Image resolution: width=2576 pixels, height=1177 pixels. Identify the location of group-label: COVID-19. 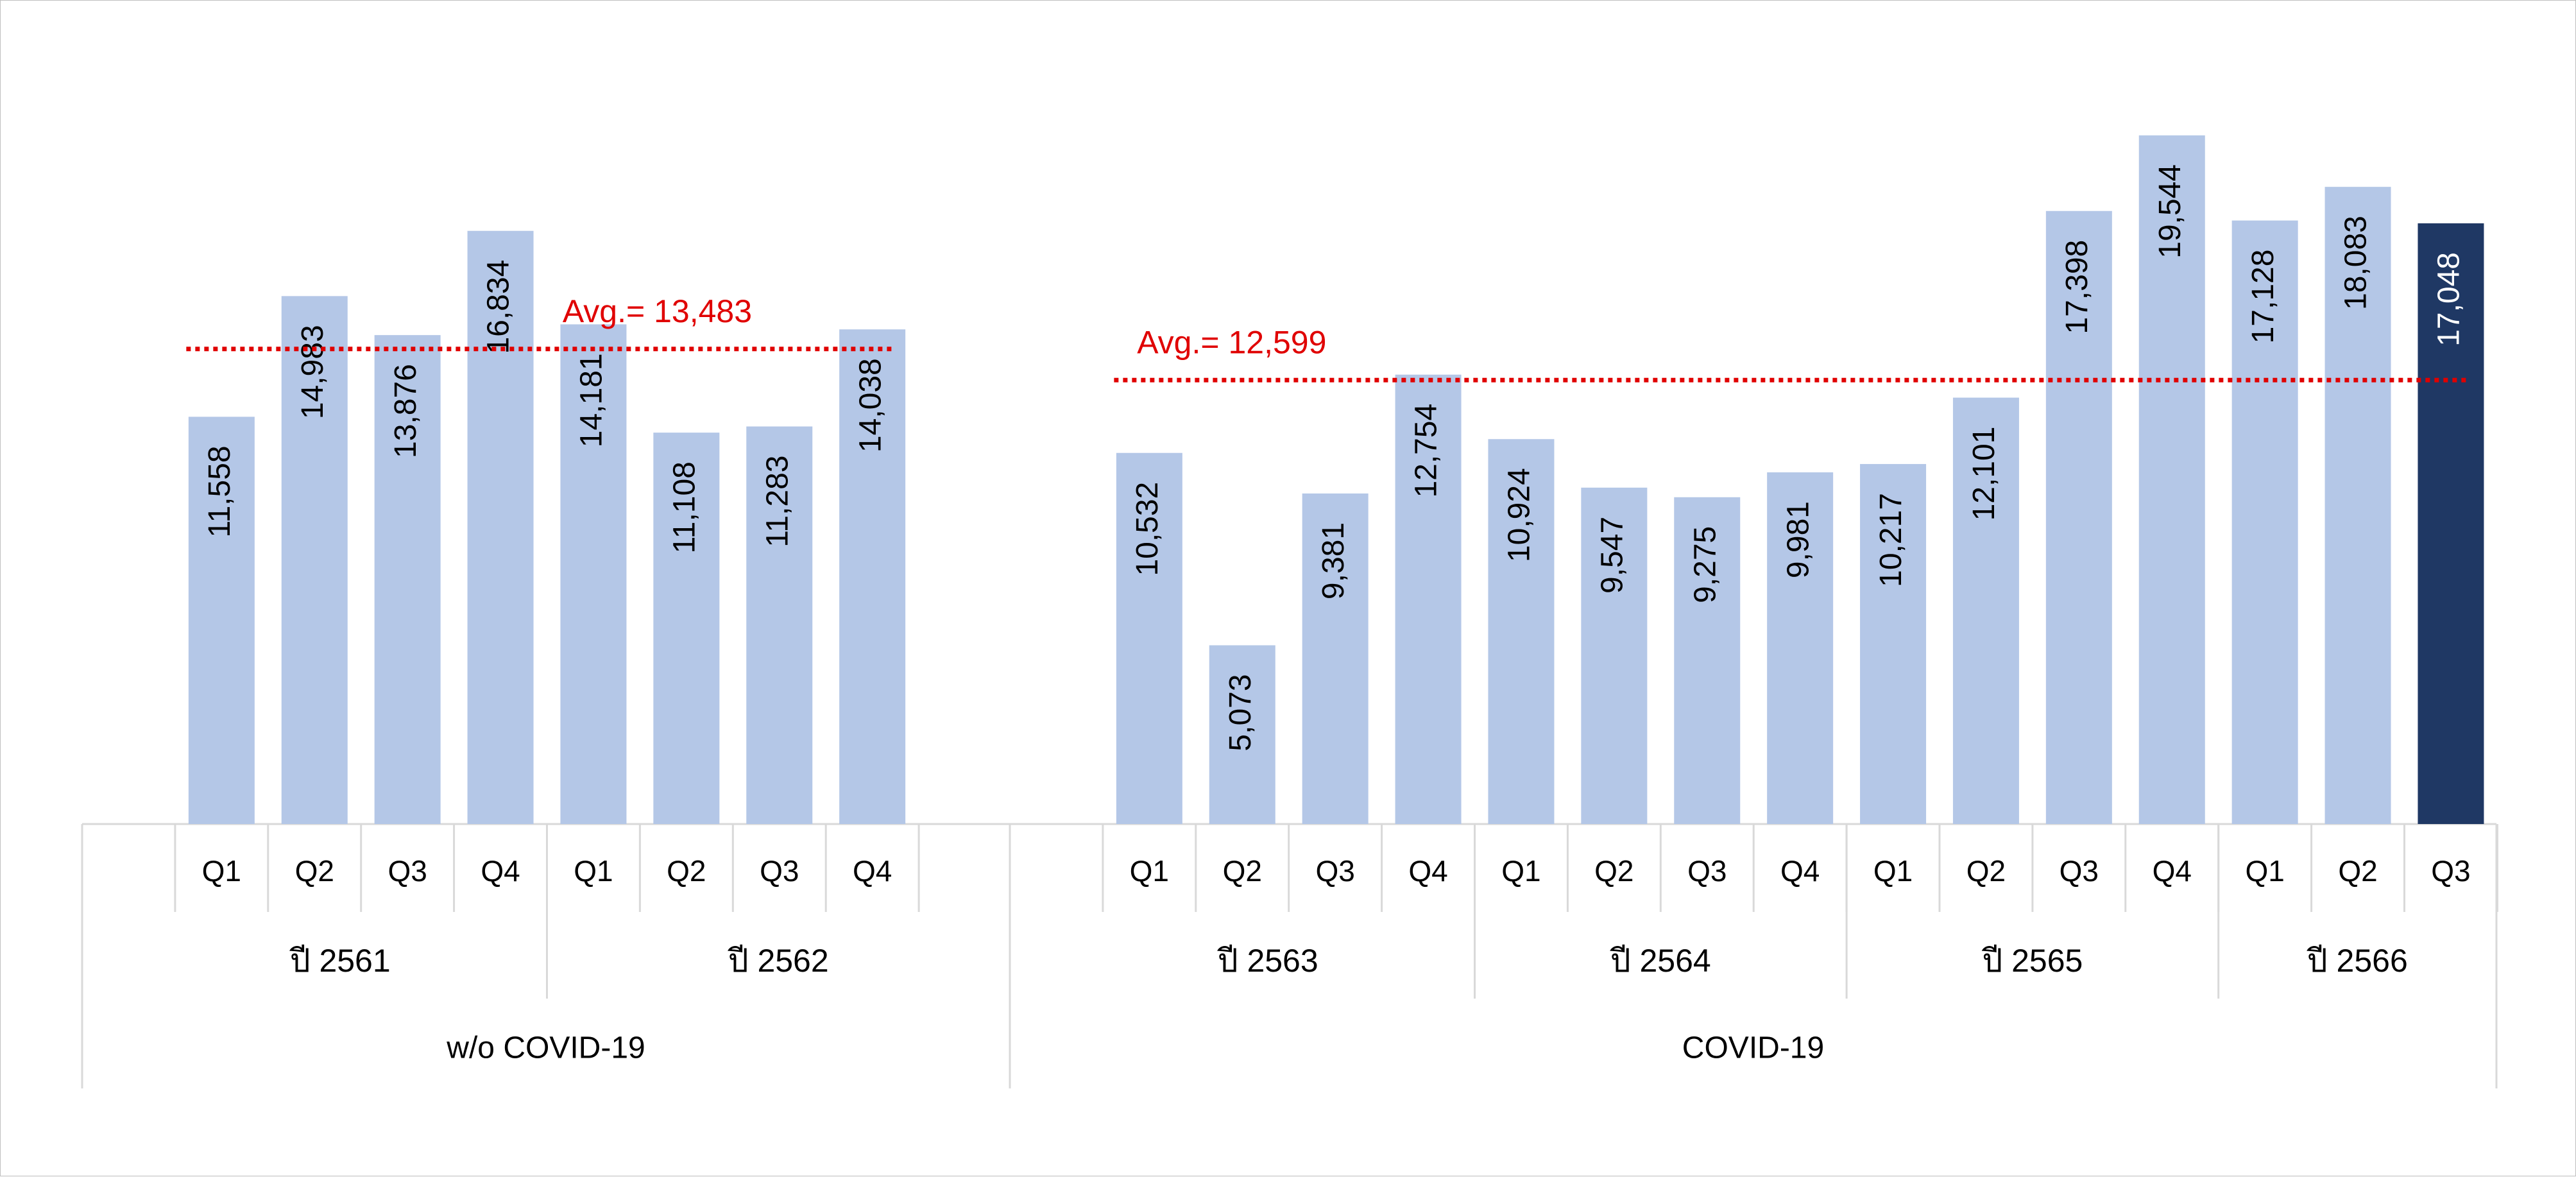
(1753, 1048).